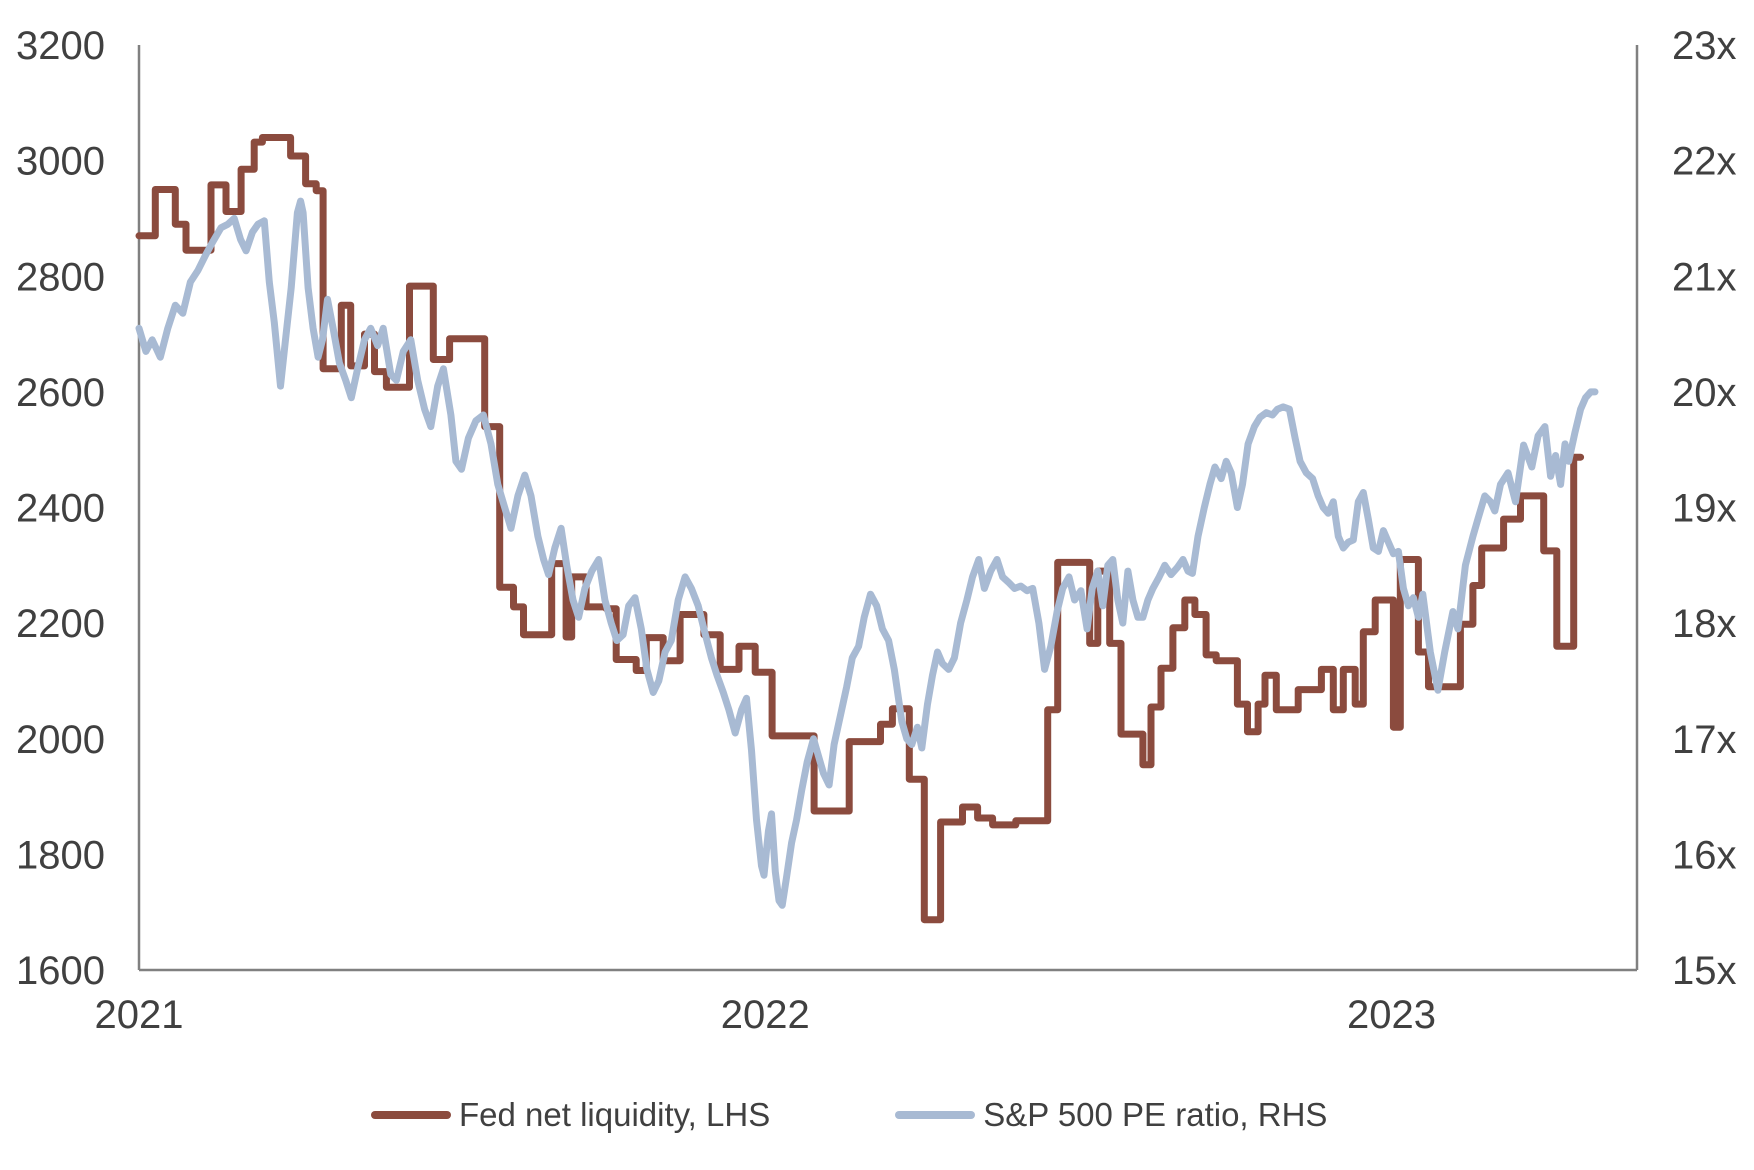  I want to click on x-axis-tick-labels: 2021 2022 2023, so click(765, 1015).